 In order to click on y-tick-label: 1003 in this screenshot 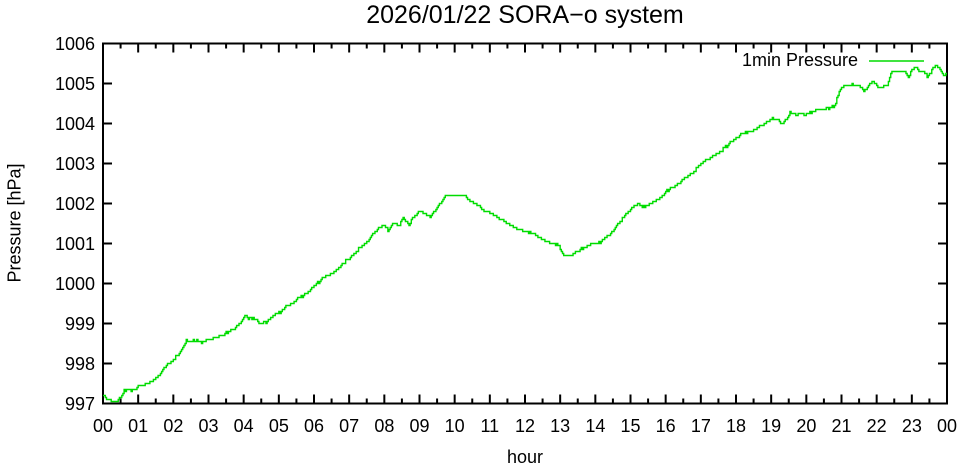, I will do `click(74, 163)`.